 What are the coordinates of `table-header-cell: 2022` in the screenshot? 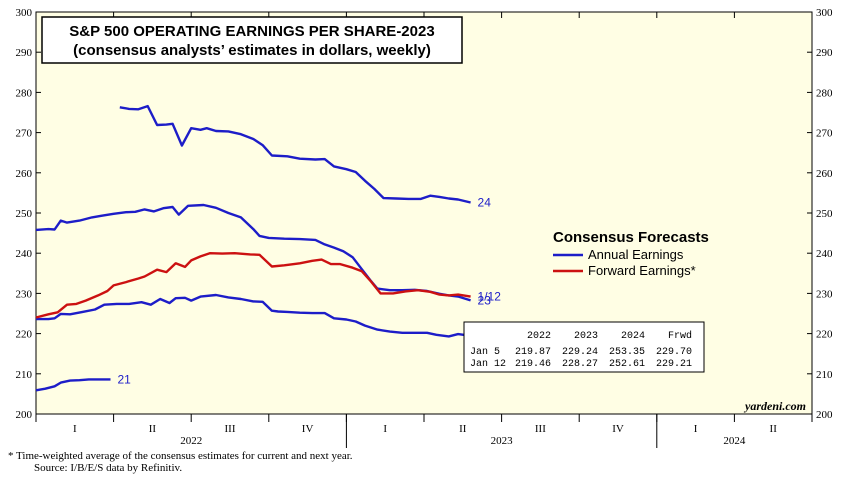 It's located at (539, 336).